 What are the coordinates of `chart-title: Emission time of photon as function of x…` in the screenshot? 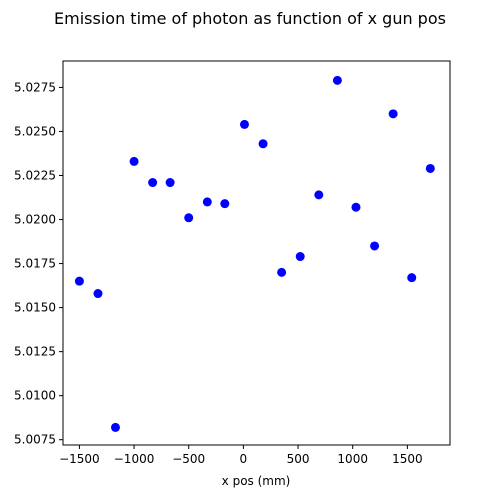 It's located at (250, 18).